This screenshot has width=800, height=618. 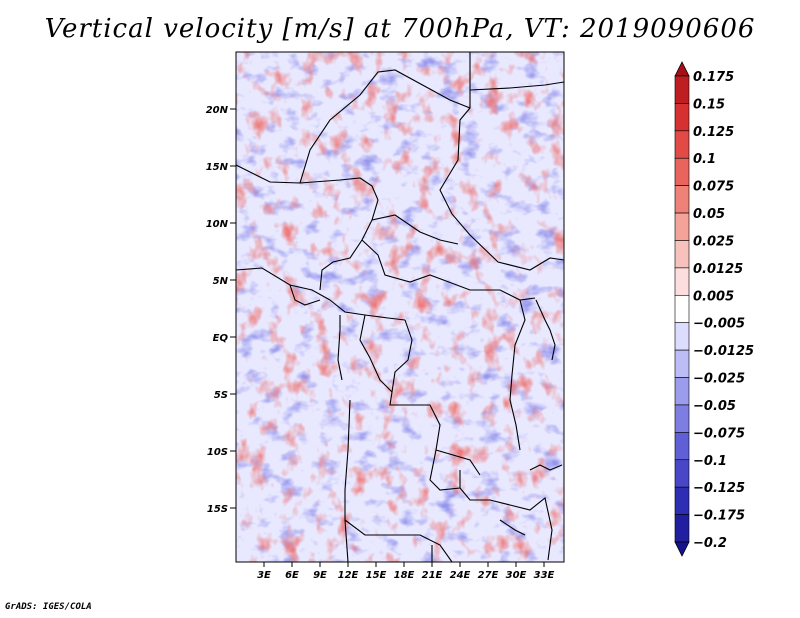 What do you see at coordinates (713, 132) in the screenshot?
I see `colorbar-label: 0.125` at bounding box center [713, 132].